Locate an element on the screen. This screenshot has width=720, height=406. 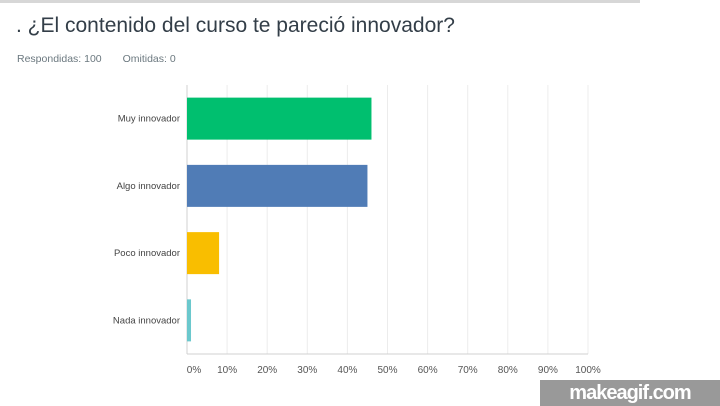
x-tick-label: 0% is located at coordinates (194, 370).